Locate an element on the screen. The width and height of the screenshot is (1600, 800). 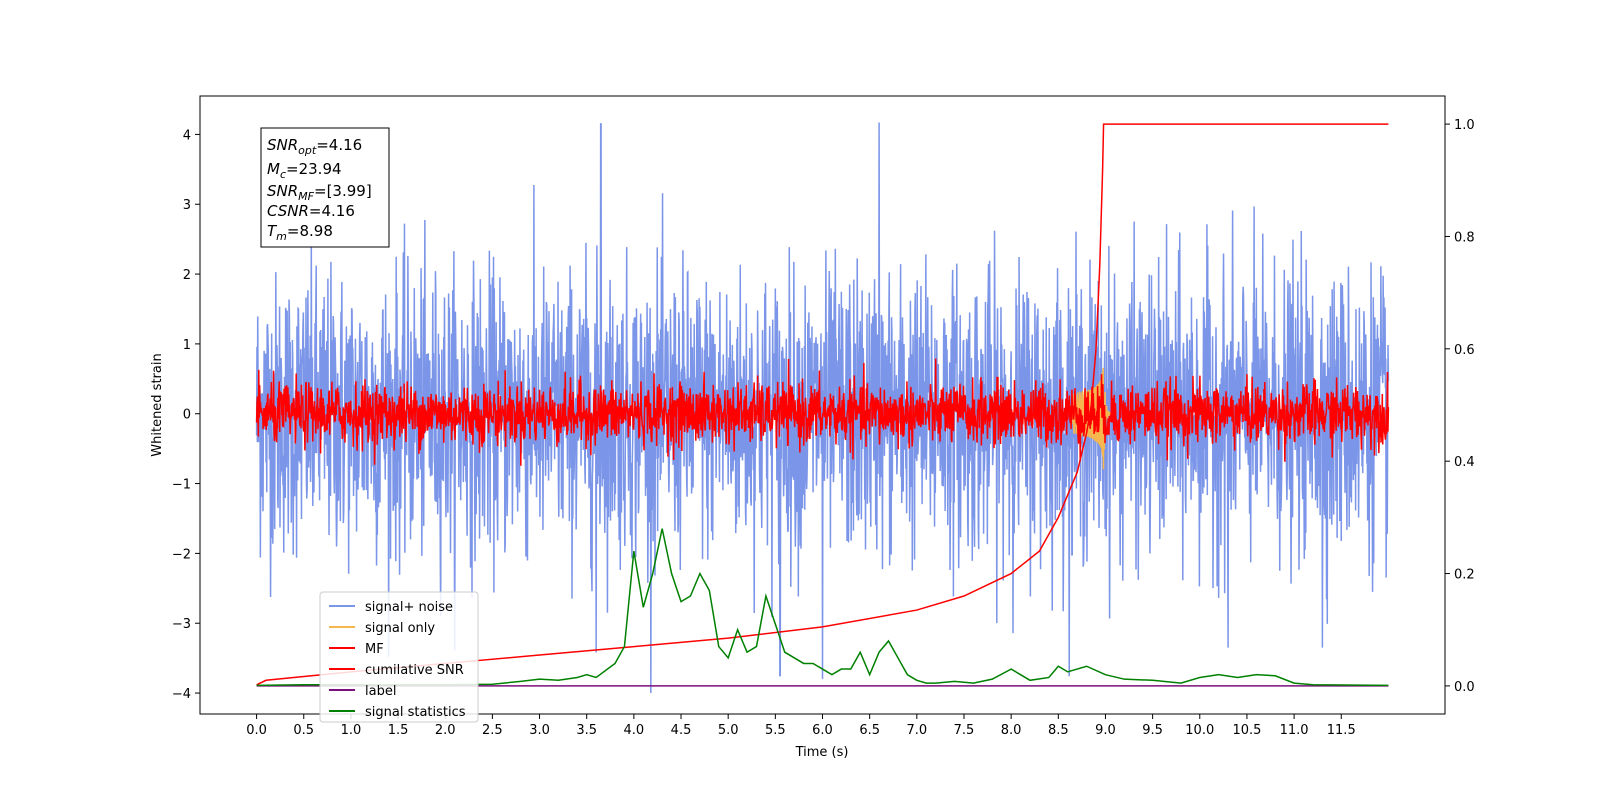
right-y-tick-label: 0.6 is located at coordinates (1464, 350).